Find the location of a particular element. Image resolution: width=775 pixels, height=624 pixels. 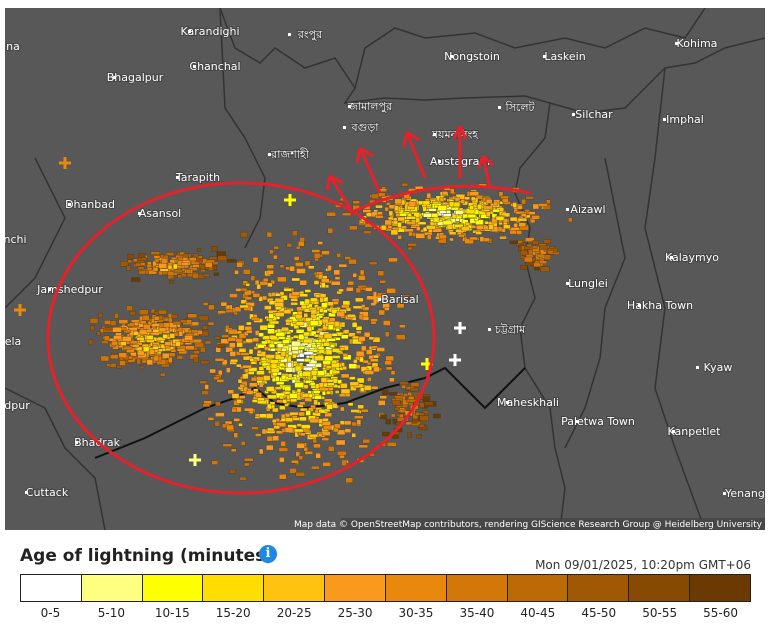

place-label: Imphal is located at coordinates (685, 119).